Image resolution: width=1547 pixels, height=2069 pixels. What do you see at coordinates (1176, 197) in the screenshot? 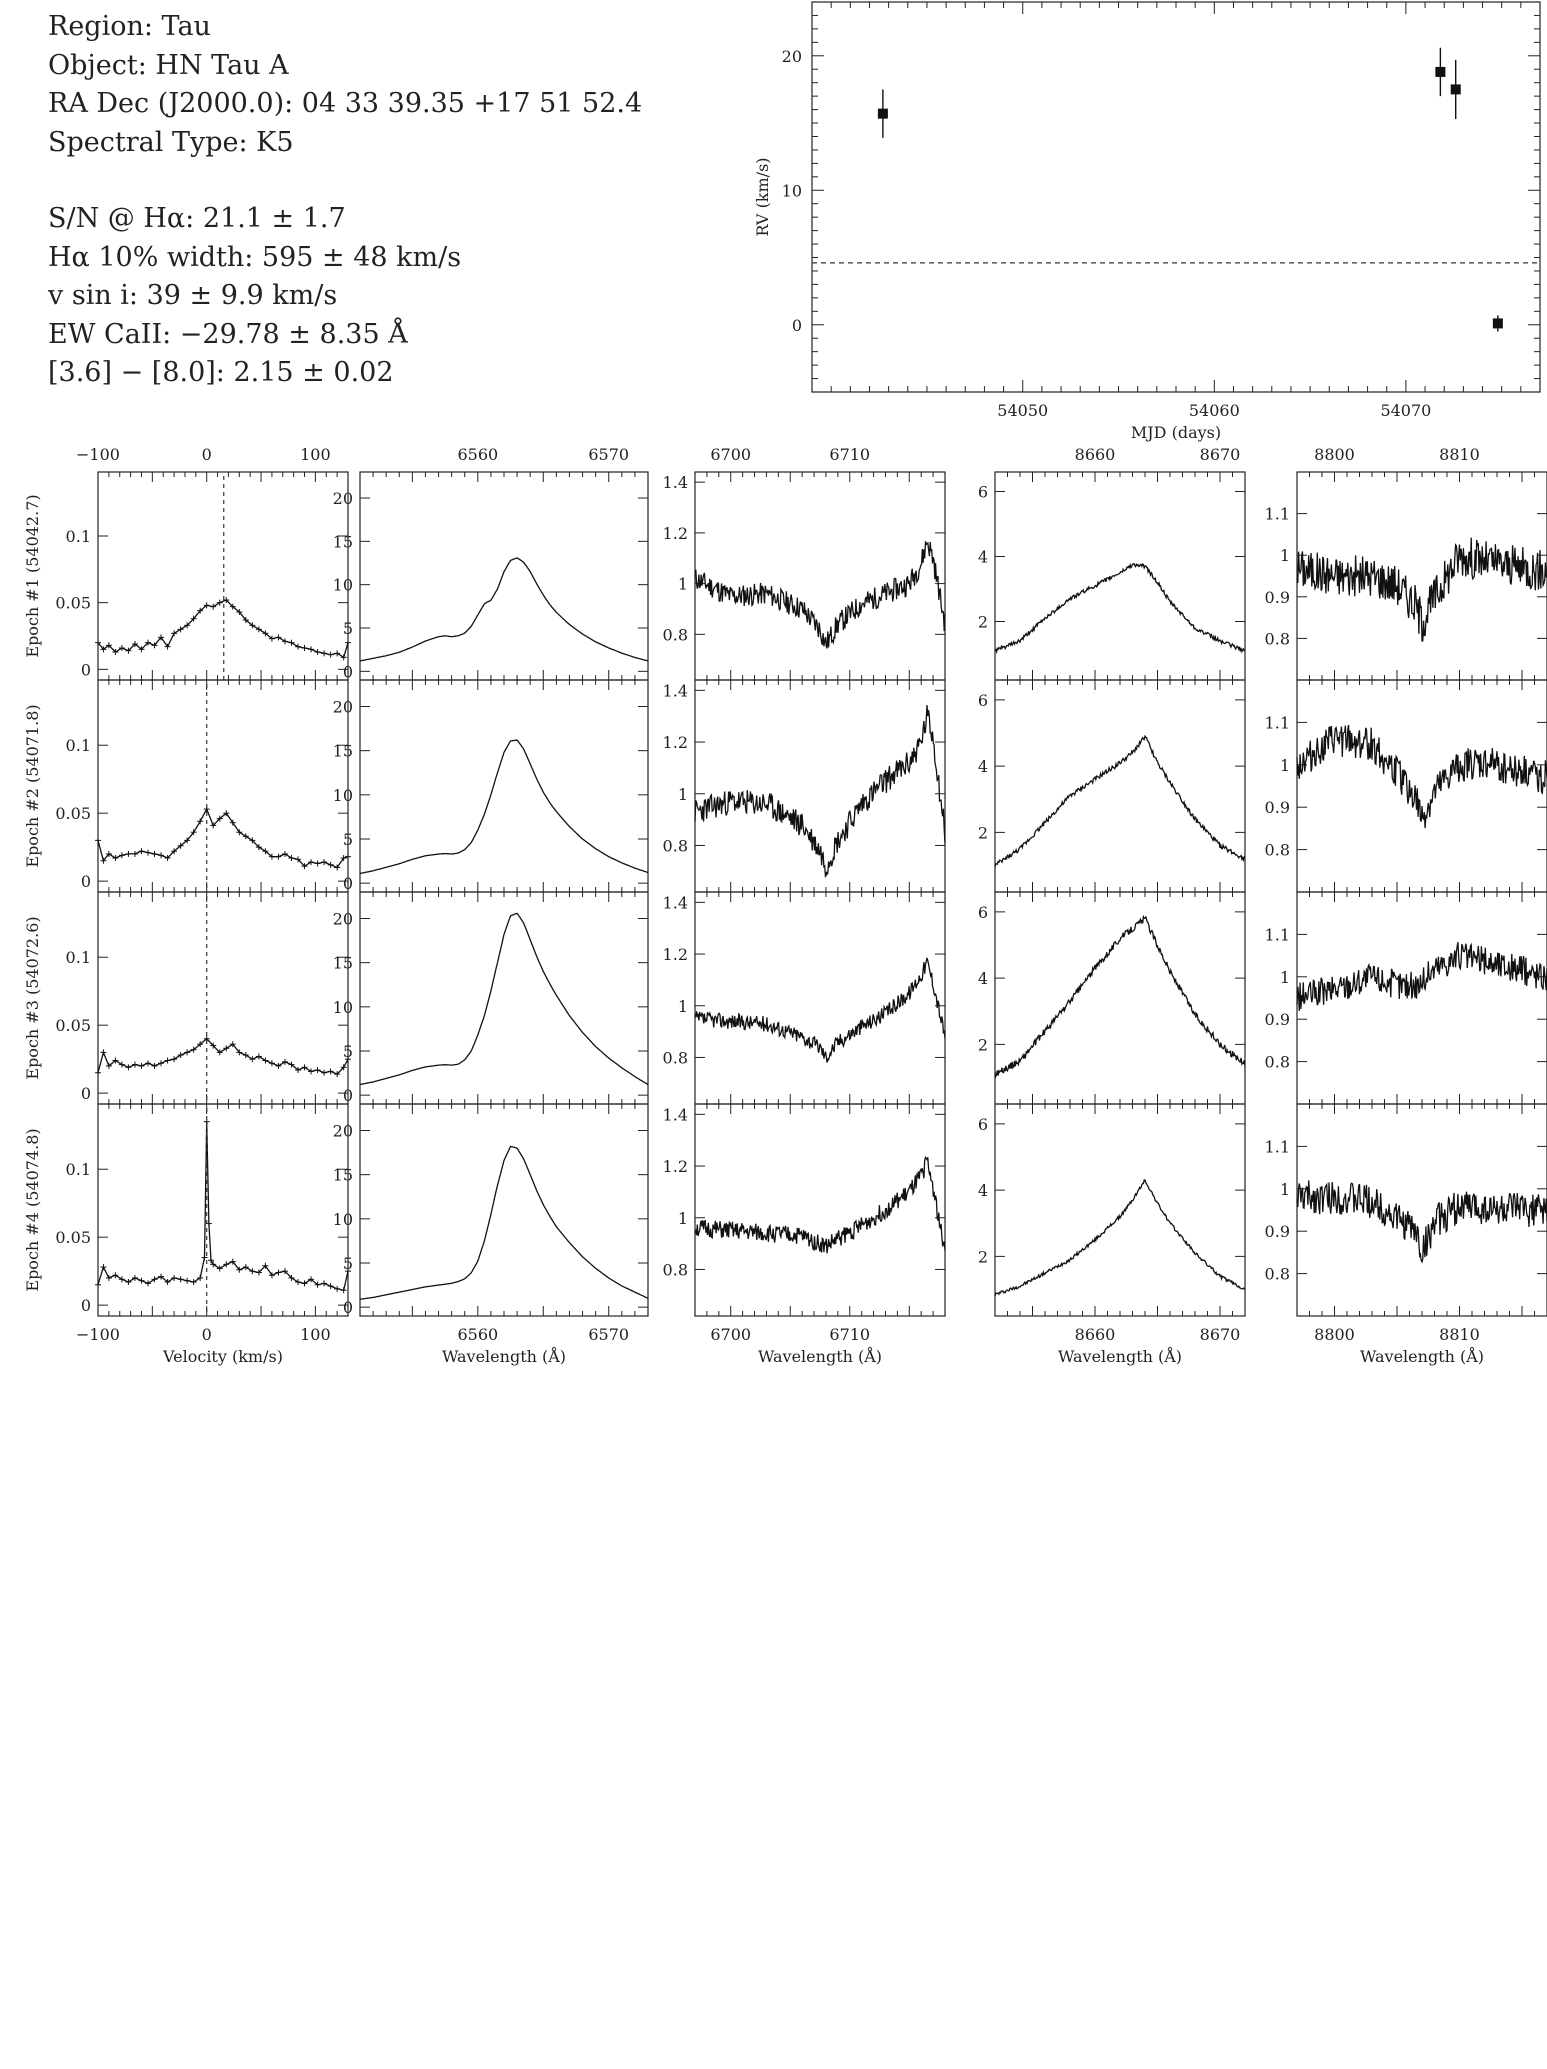
I see `rv-plot-frame` at bounding box center [1176, 197].